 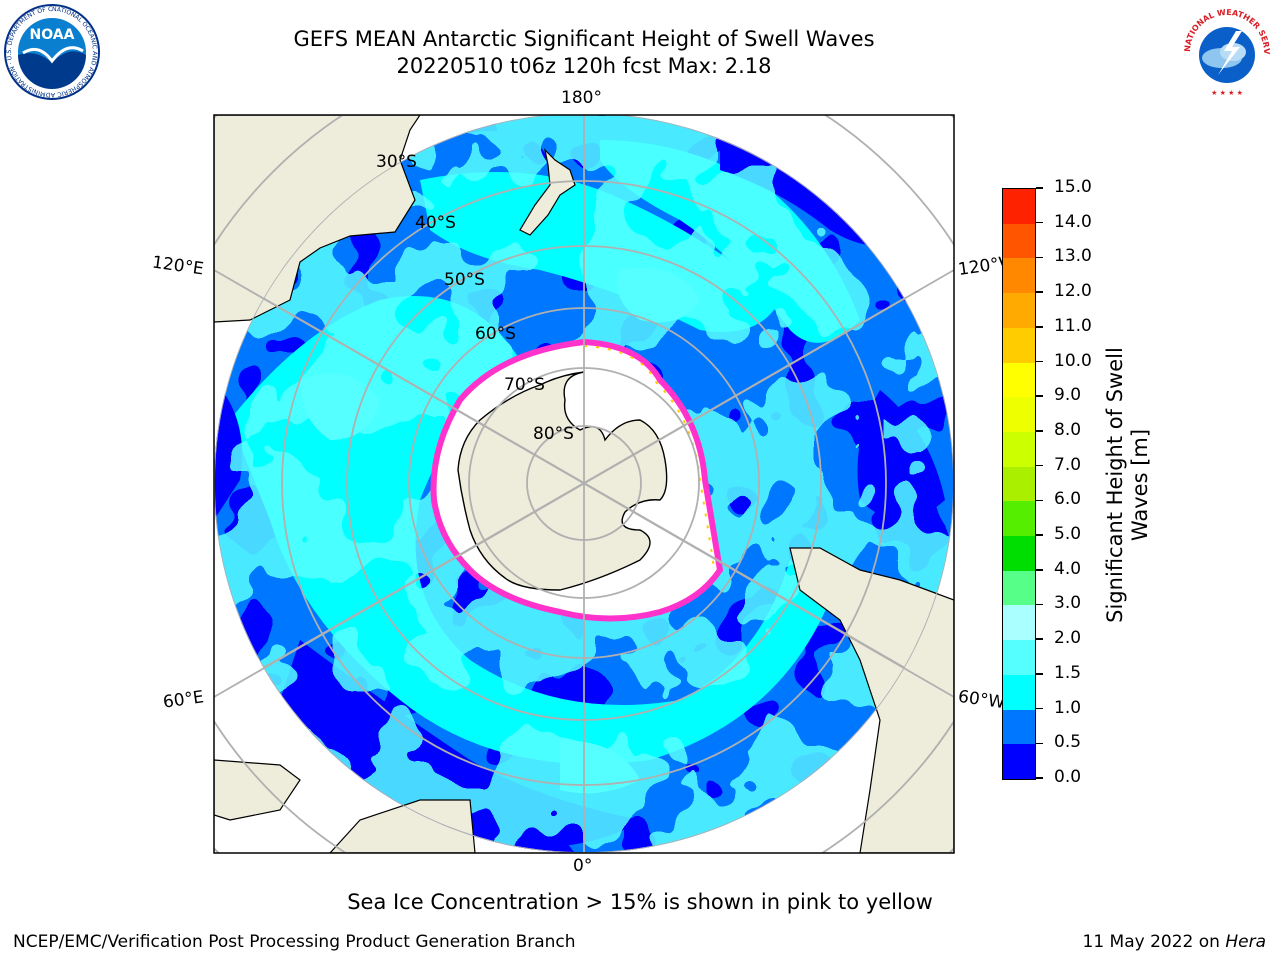 I want to click on colorbar-tick-label: 8.0, so click(x=1068, y=429).